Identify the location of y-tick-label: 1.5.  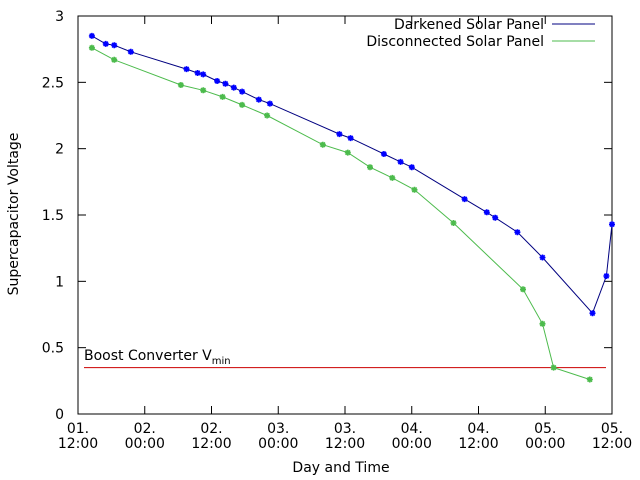
(53, 216).